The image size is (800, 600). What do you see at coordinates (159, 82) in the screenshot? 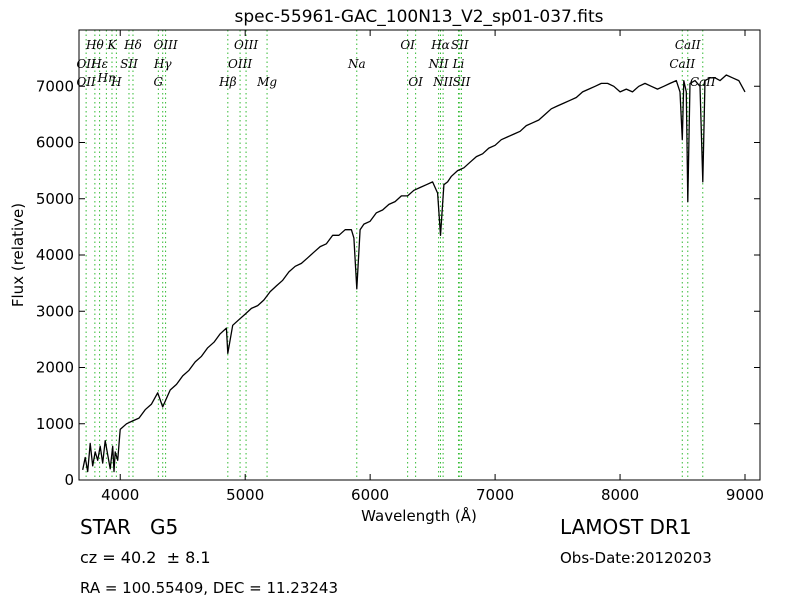
I see `line-marker-label: G` at bounding box center [159, 82].